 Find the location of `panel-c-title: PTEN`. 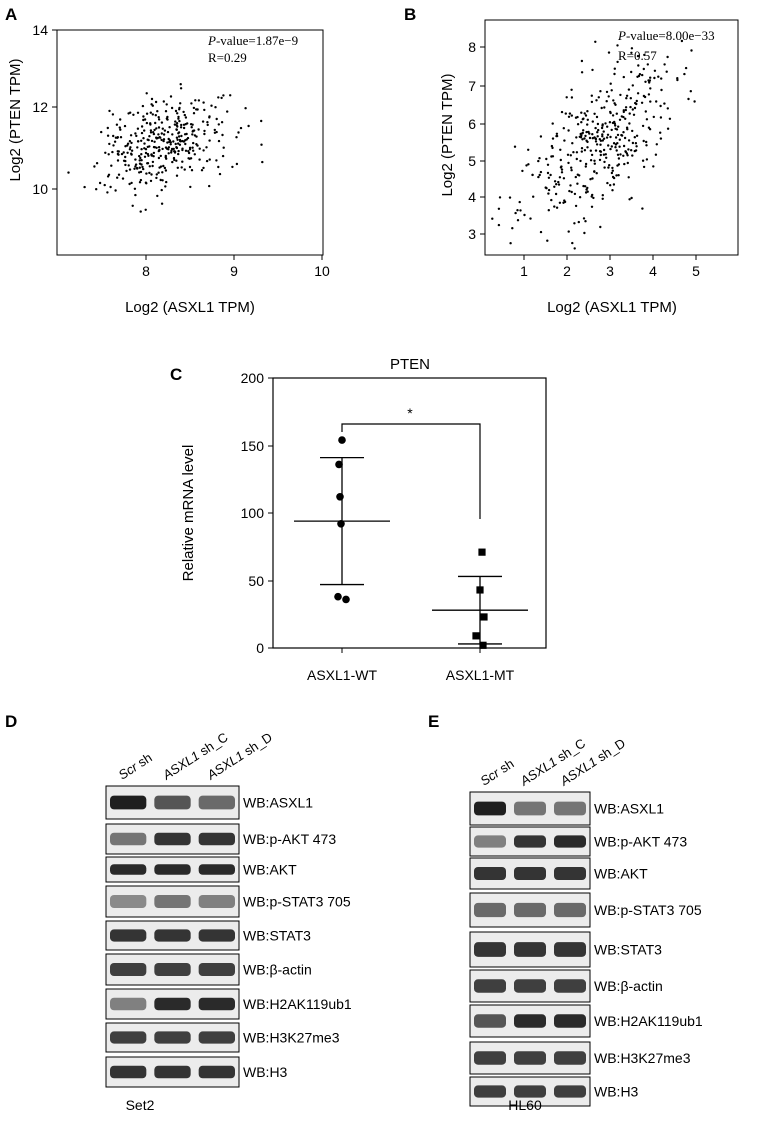

panel-c-title: PTEN is located at coordinates (410, 364).